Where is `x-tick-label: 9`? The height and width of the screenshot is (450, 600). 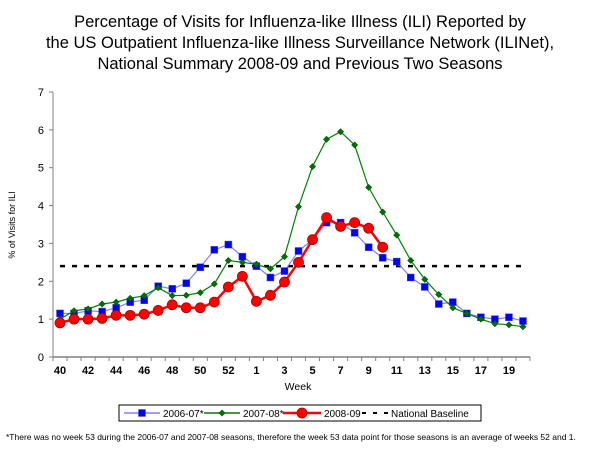 x-tick-label: 9 is located at coordinates (369, 371).